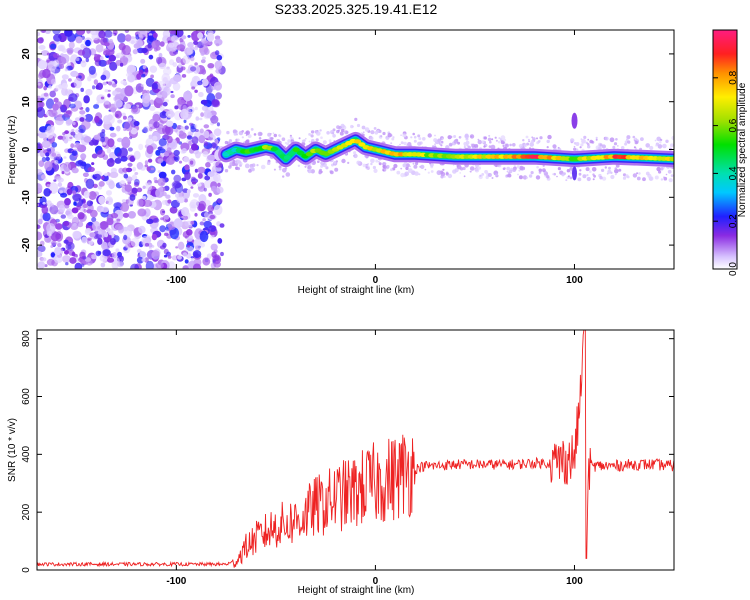 The image size is (750, 600). What do you see at coordinates (26, 454) in the screenshot?
I see `y-tick-label: 400` at bounding box center [26, 454].